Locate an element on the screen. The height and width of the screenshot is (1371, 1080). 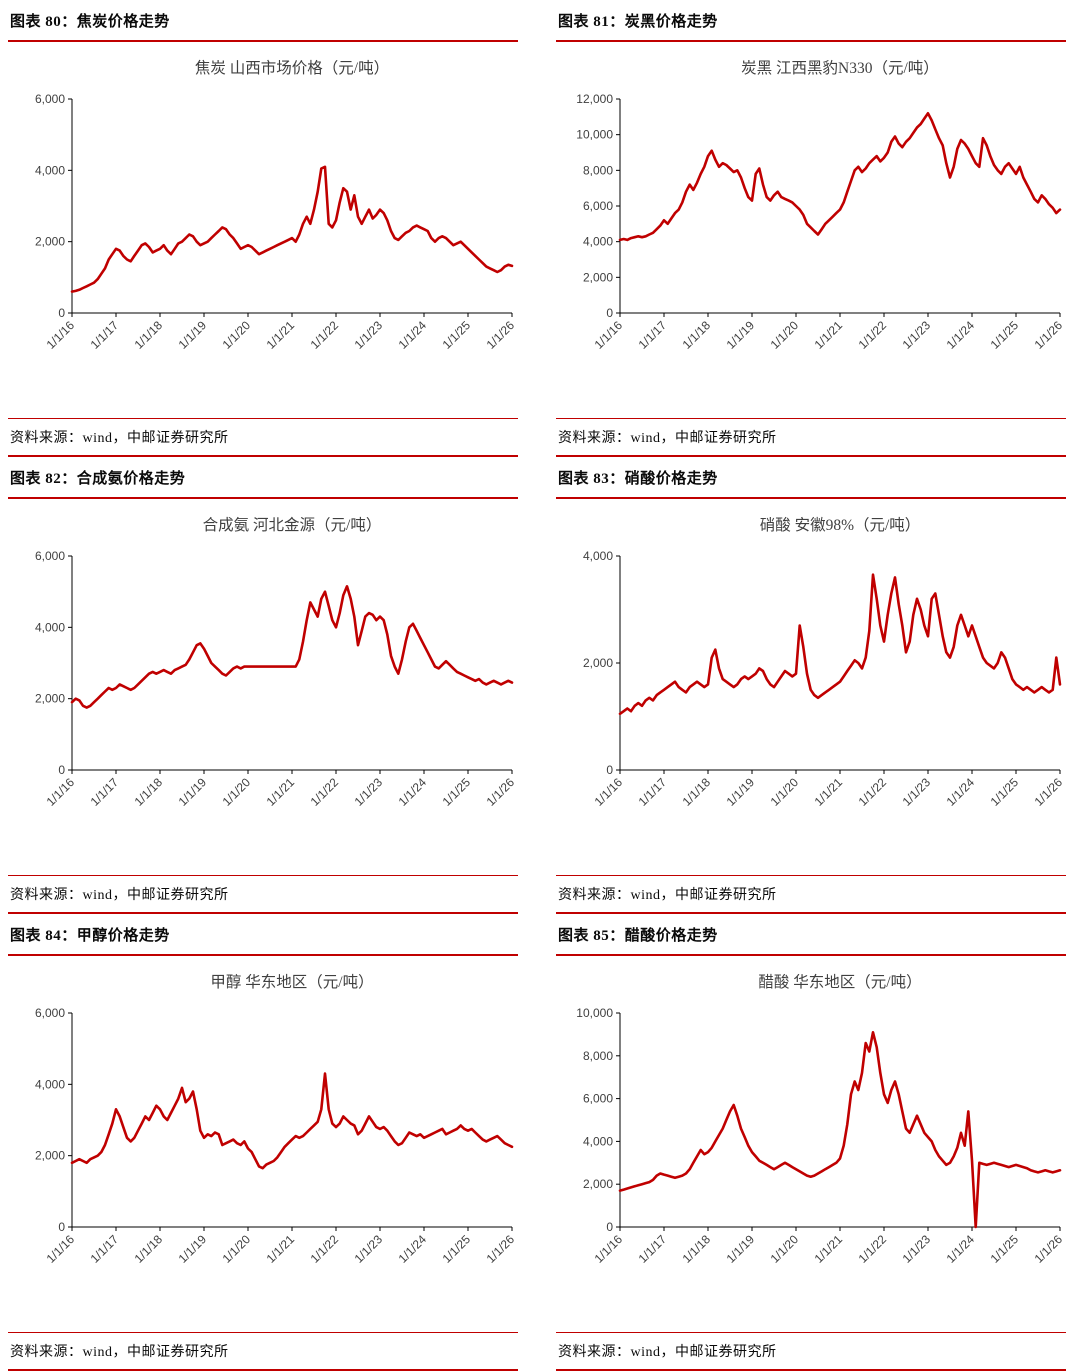
panel-header: 图表 84：甲醇价格走势 is located at coordinates (263, 935).